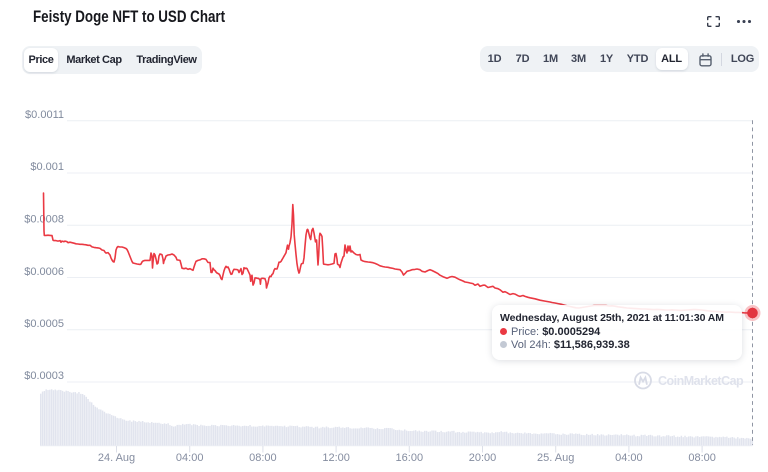 This screenshot has width=768, height=472. I want to click on svg-text: 16:00, so click(410, 458).